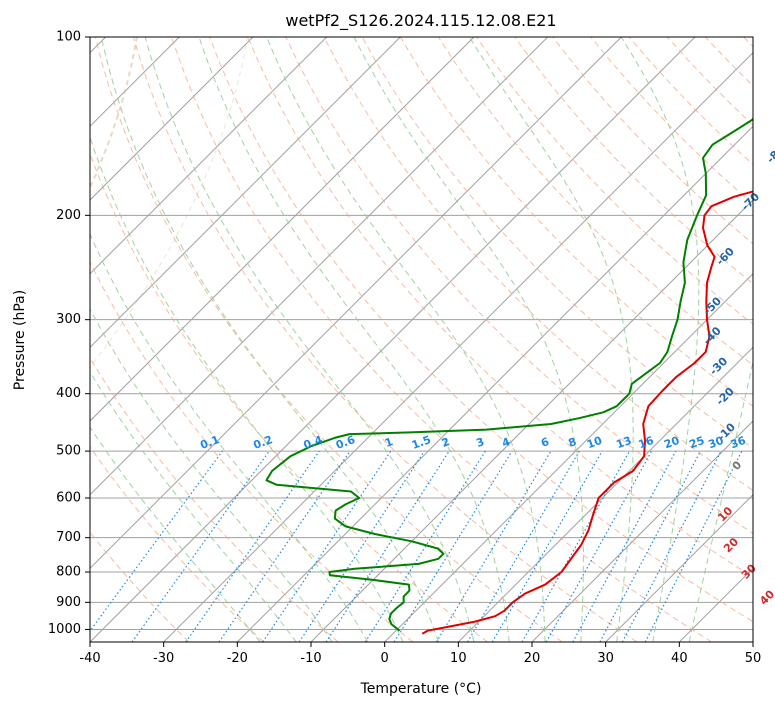  Describe the element at coordinates (764, 339) in the screenshot. I see `isotherm-line` at that location.